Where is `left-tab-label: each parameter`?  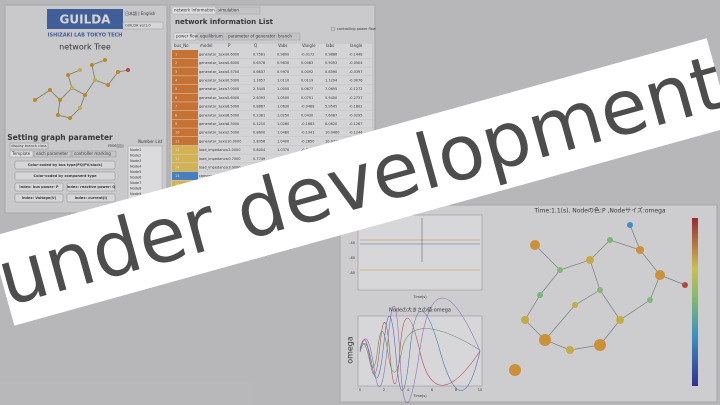 left-tab-label: each parameter is located at coordinates (52, 153).